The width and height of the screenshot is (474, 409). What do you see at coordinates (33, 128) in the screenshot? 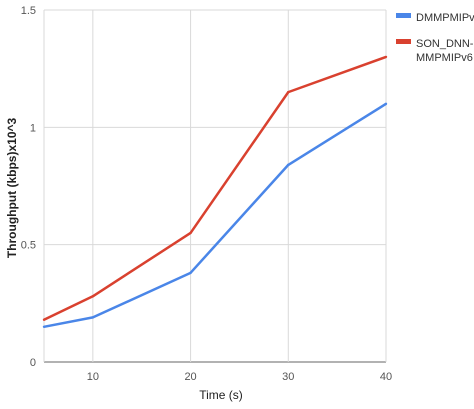
I see `y-tick-label: 1` at bounding box center [33, 128].